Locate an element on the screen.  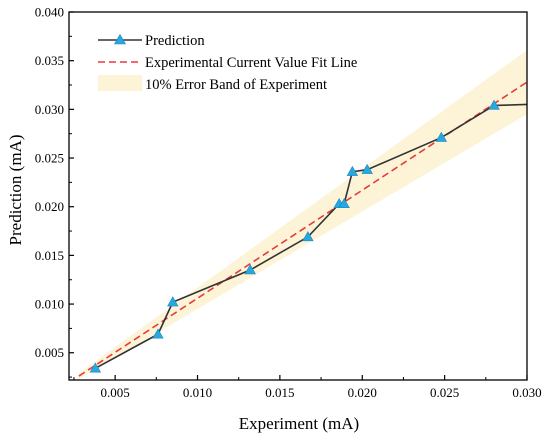
x-tick-label: 0.020 is located at coordinates (362, 392).